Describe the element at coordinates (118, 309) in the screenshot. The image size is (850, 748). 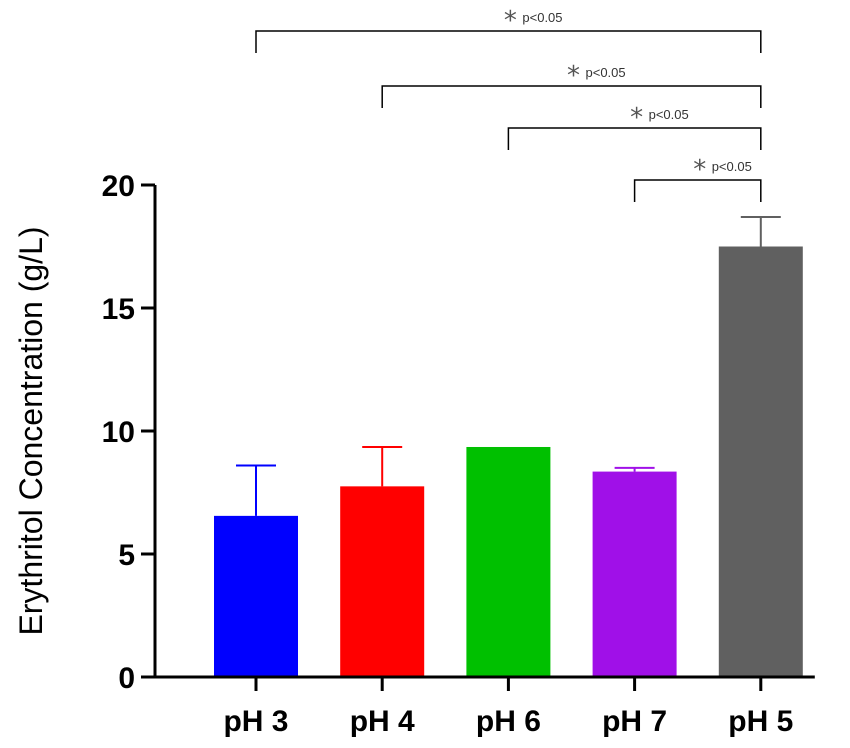
I see `y-tick-label: 15` at that location.